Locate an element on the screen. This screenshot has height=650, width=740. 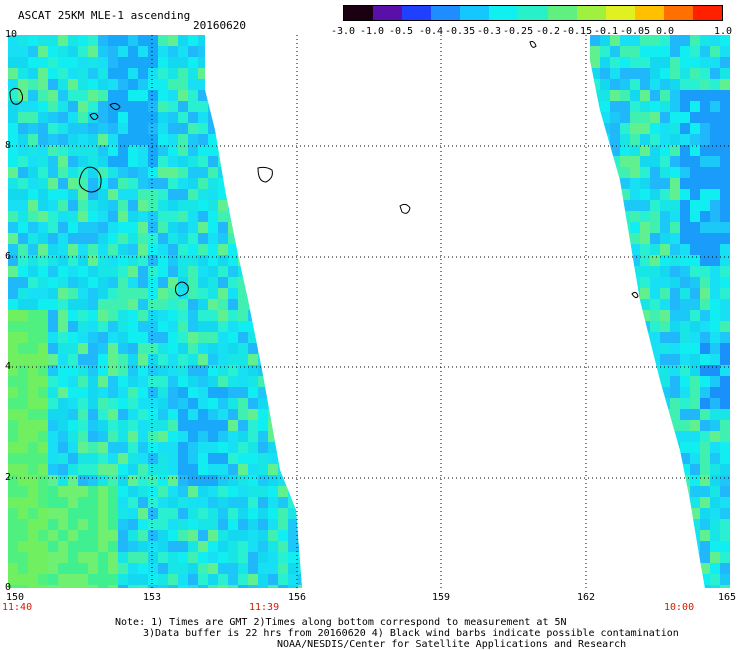
lon-tick-label: 162 is located at coordinates (586, 597).